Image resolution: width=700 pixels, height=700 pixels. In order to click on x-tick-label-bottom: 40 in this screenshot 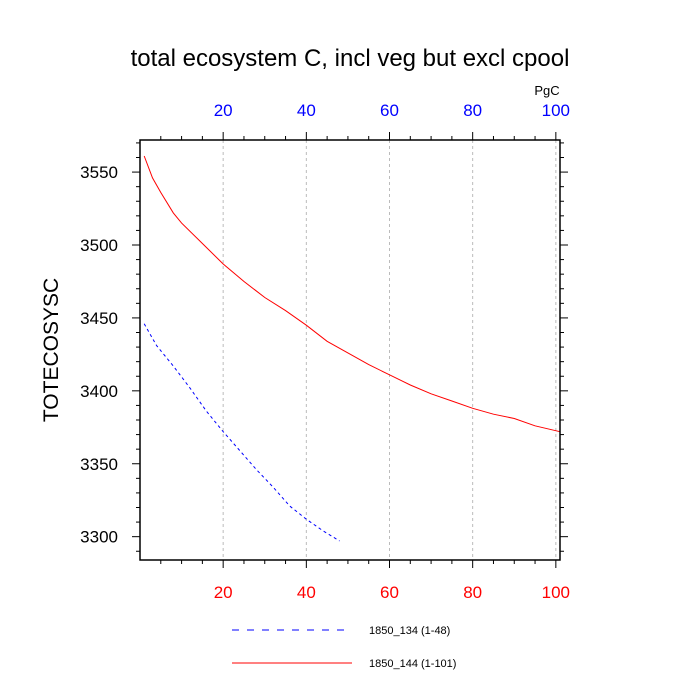, I will do `click(306, 592)`.